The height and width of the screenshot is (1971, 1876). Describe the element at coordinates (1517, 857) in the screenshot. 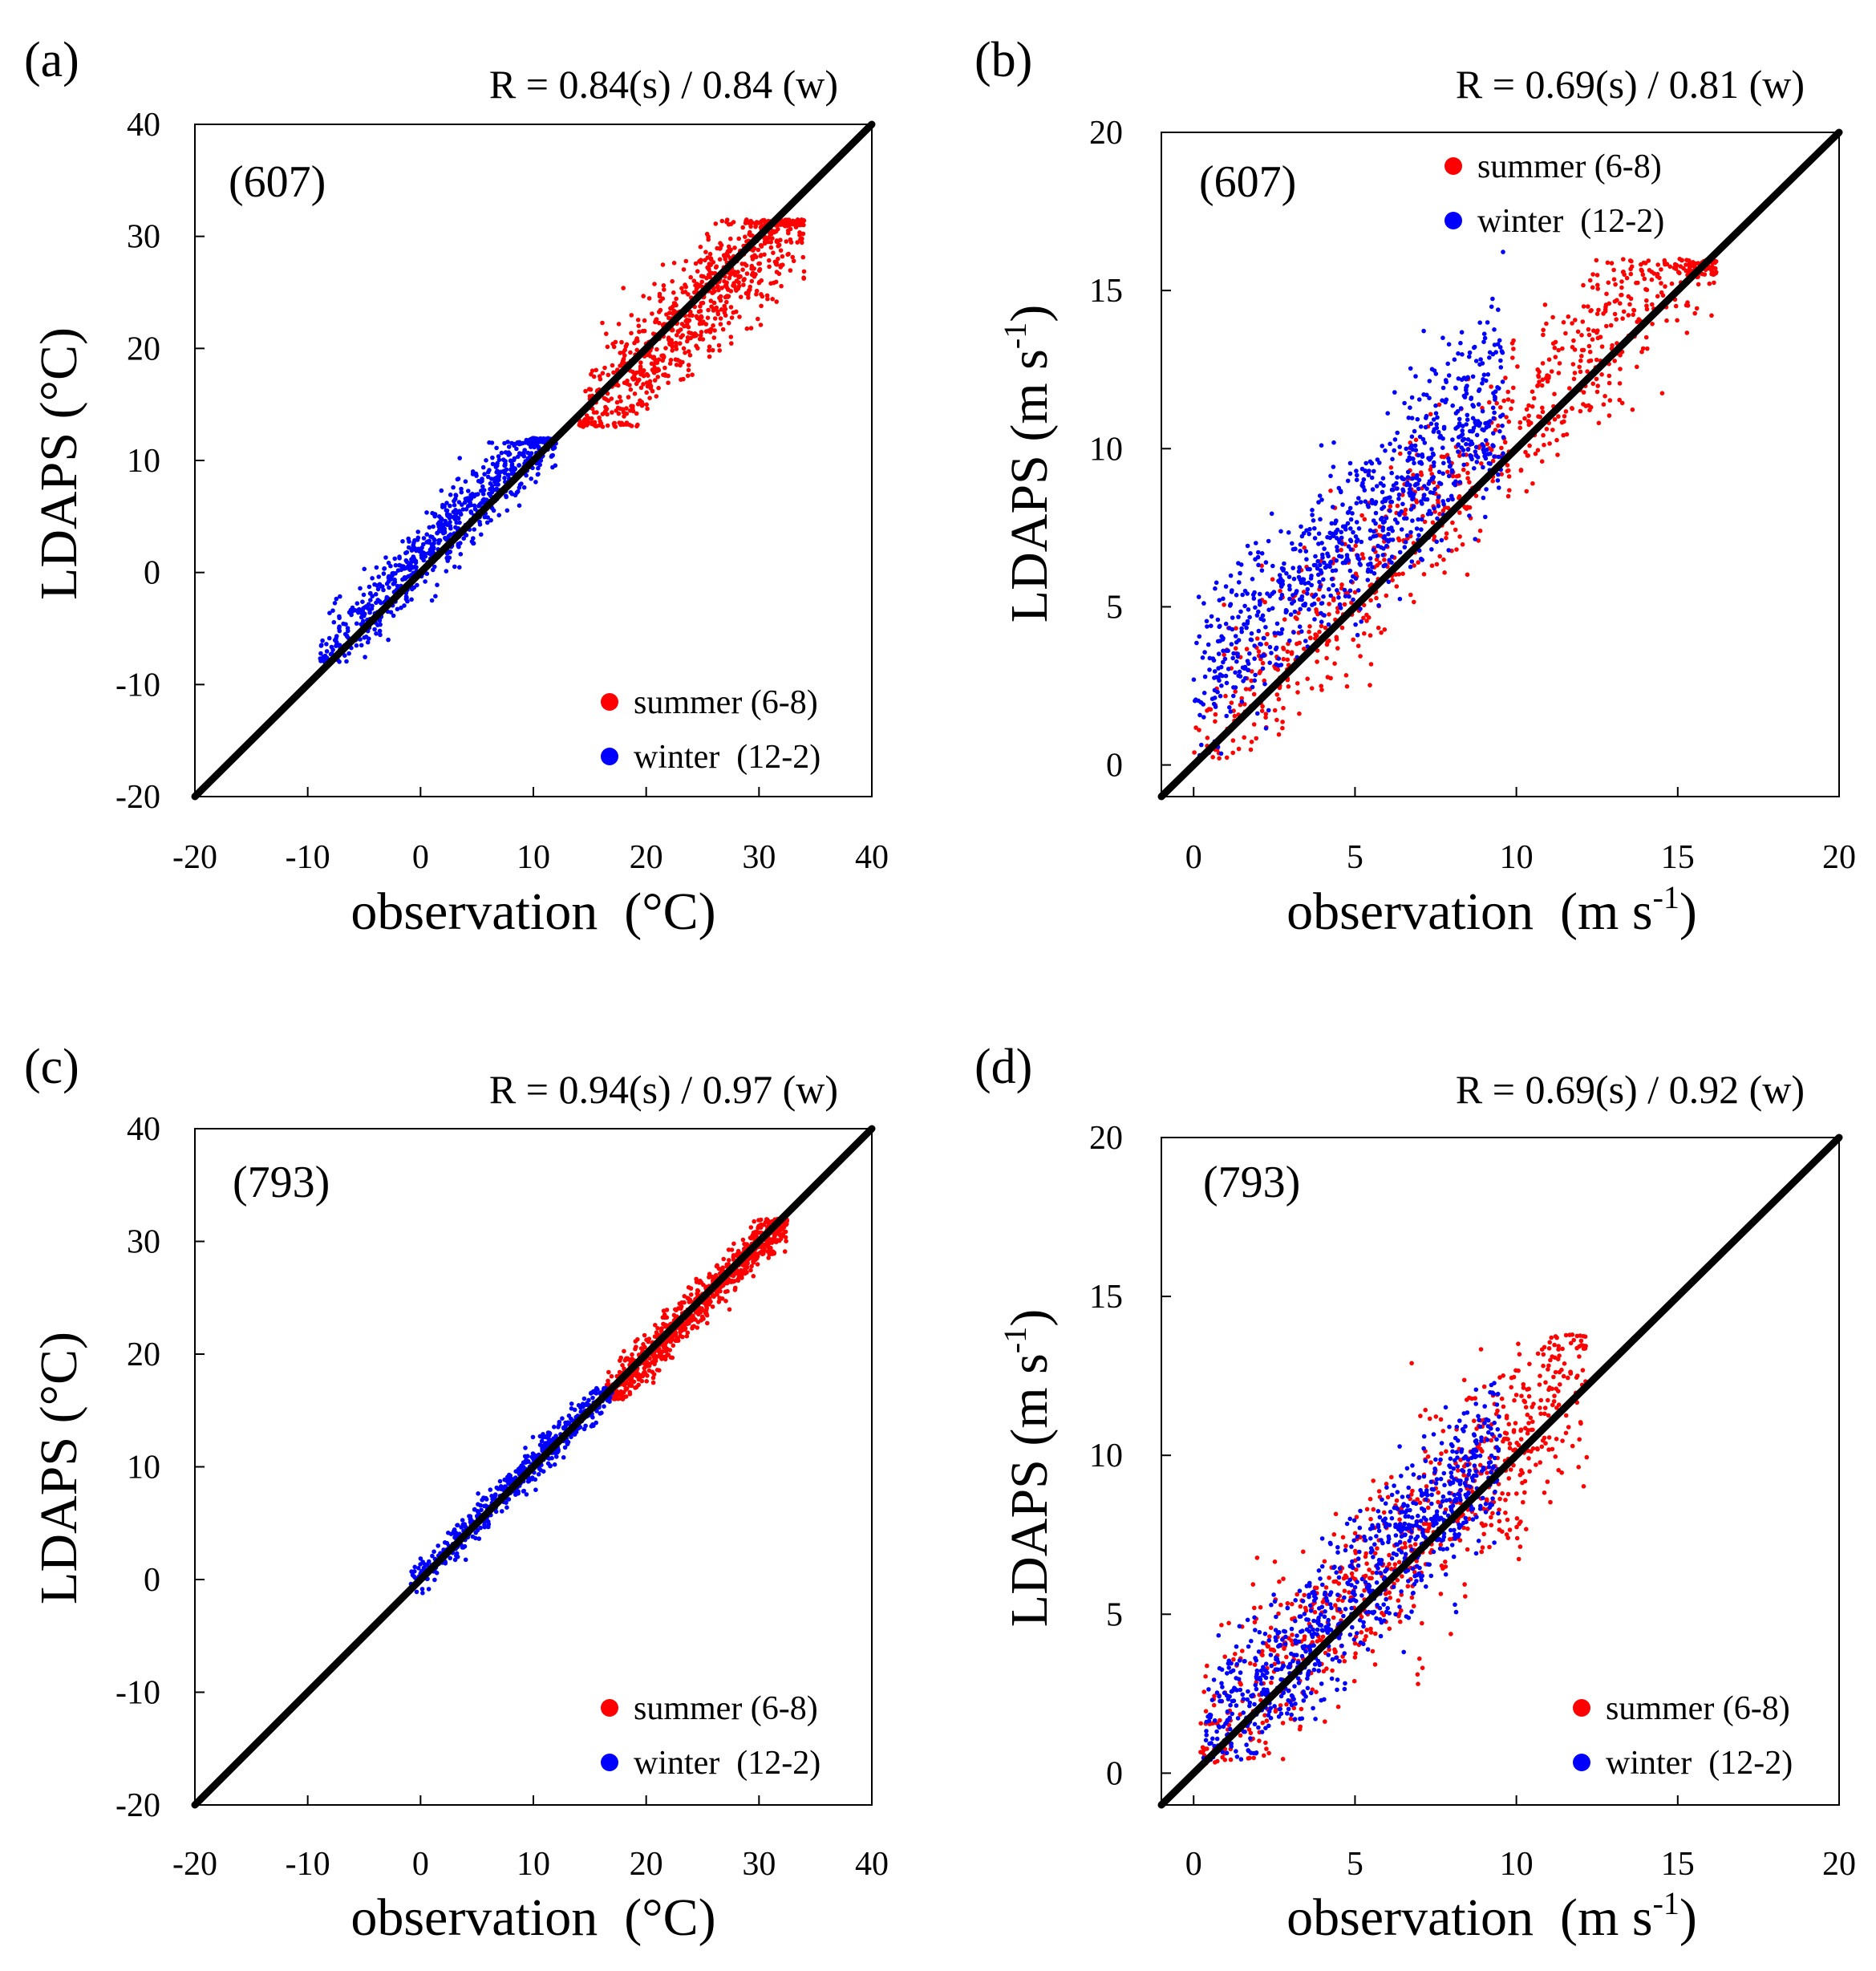

I see `x-tick-label: 10` at that location.